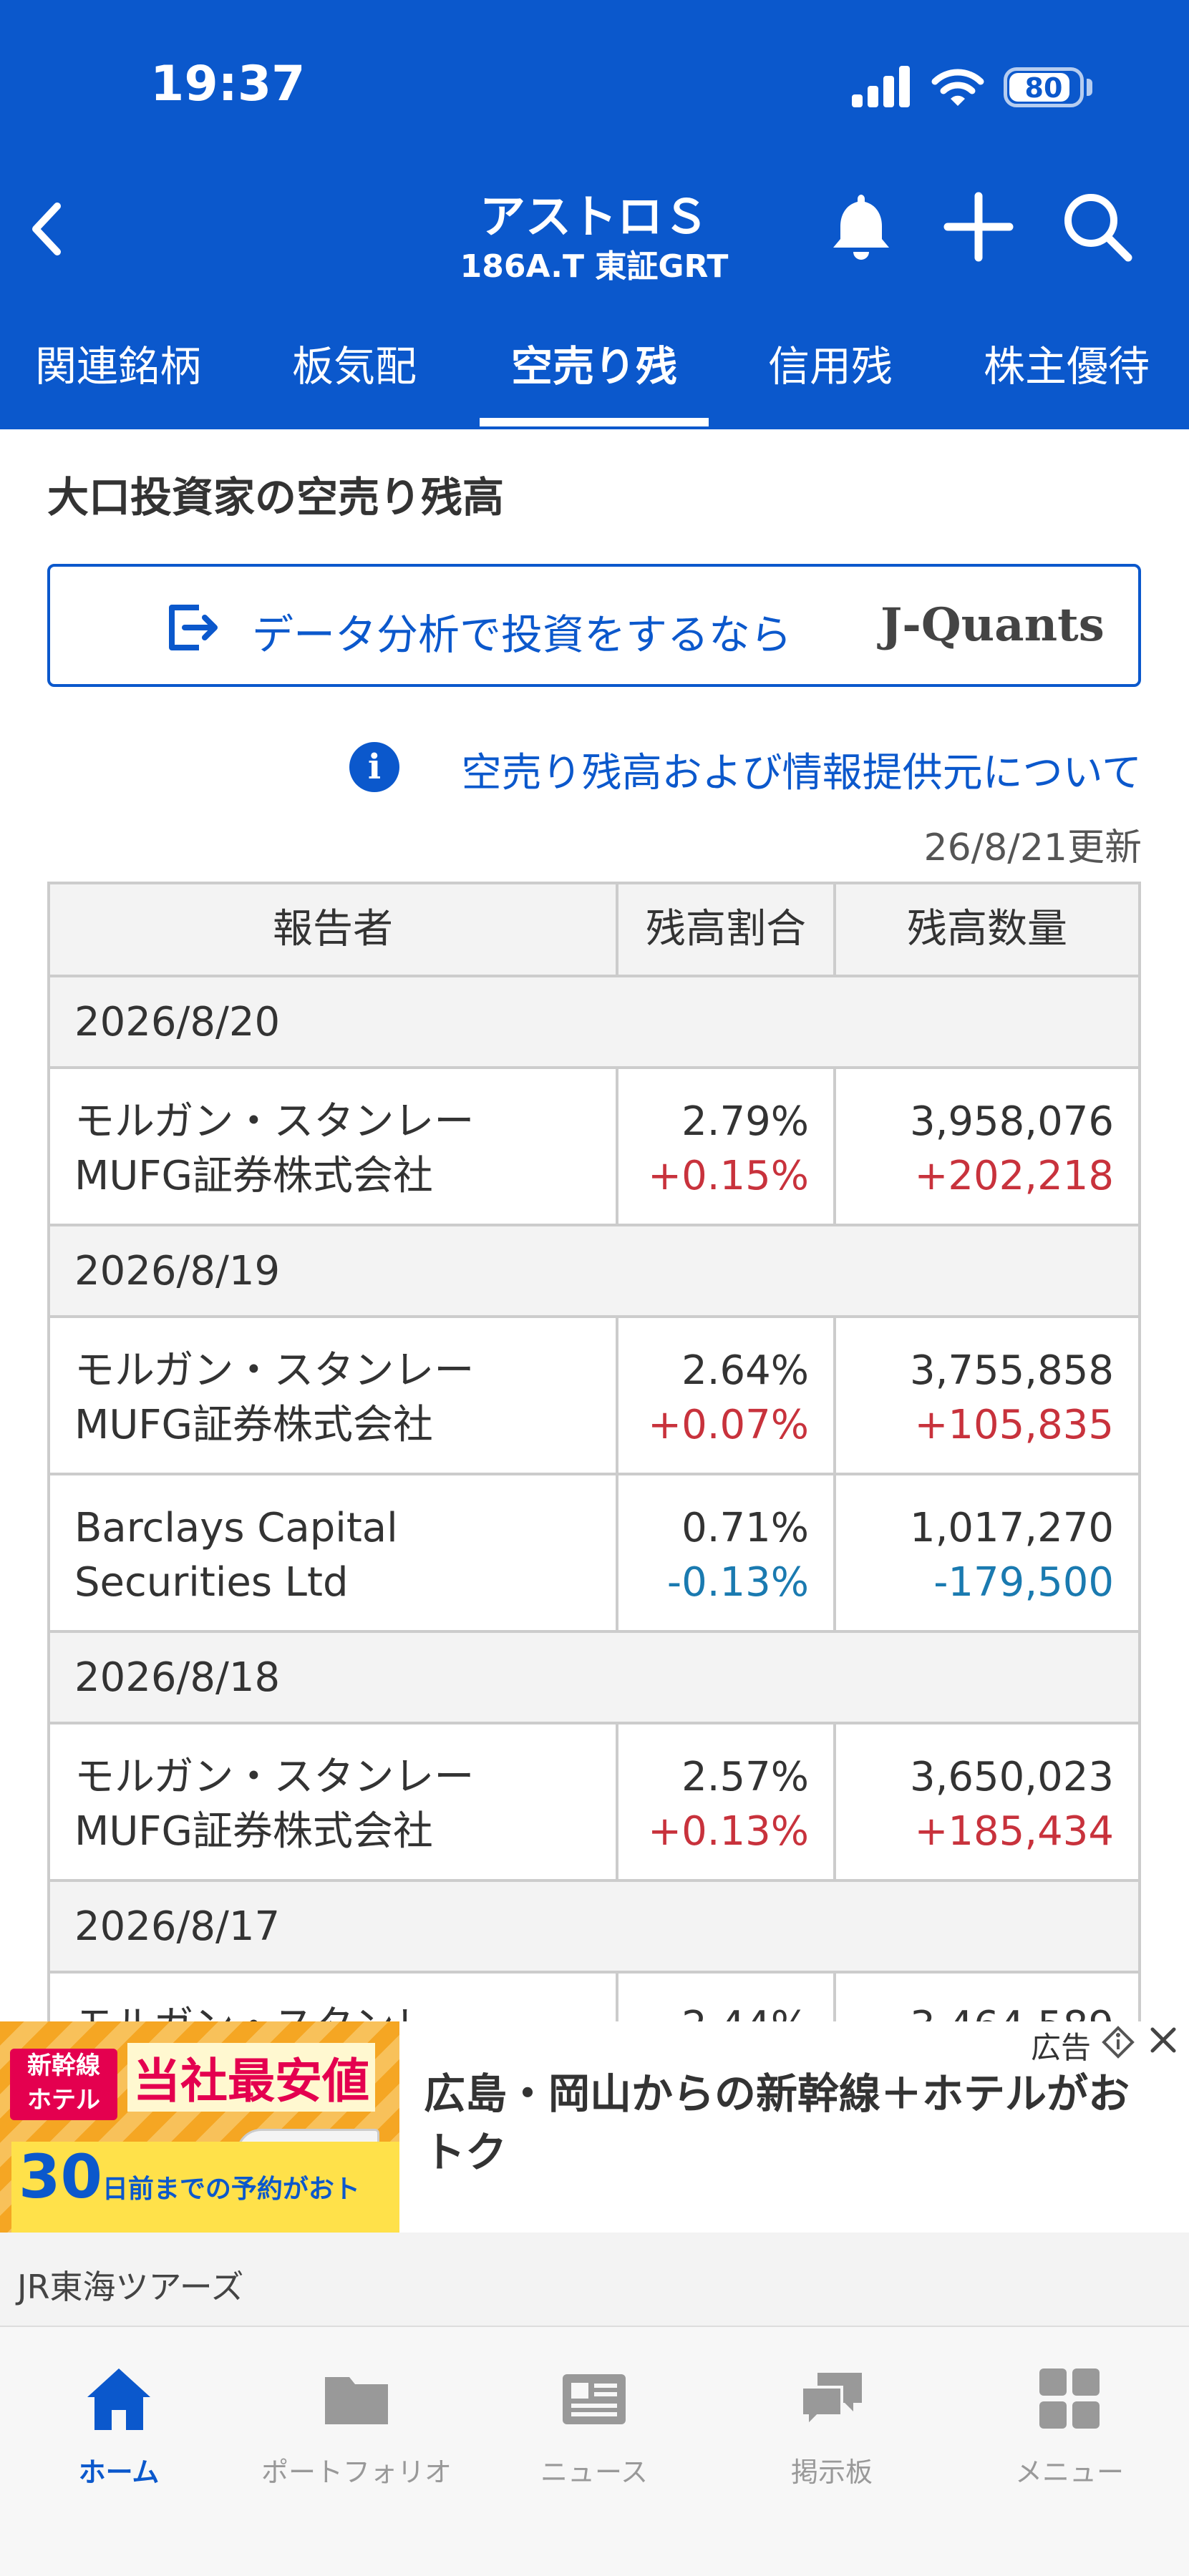  I want to click on battery-tip, so click(1089, 87).